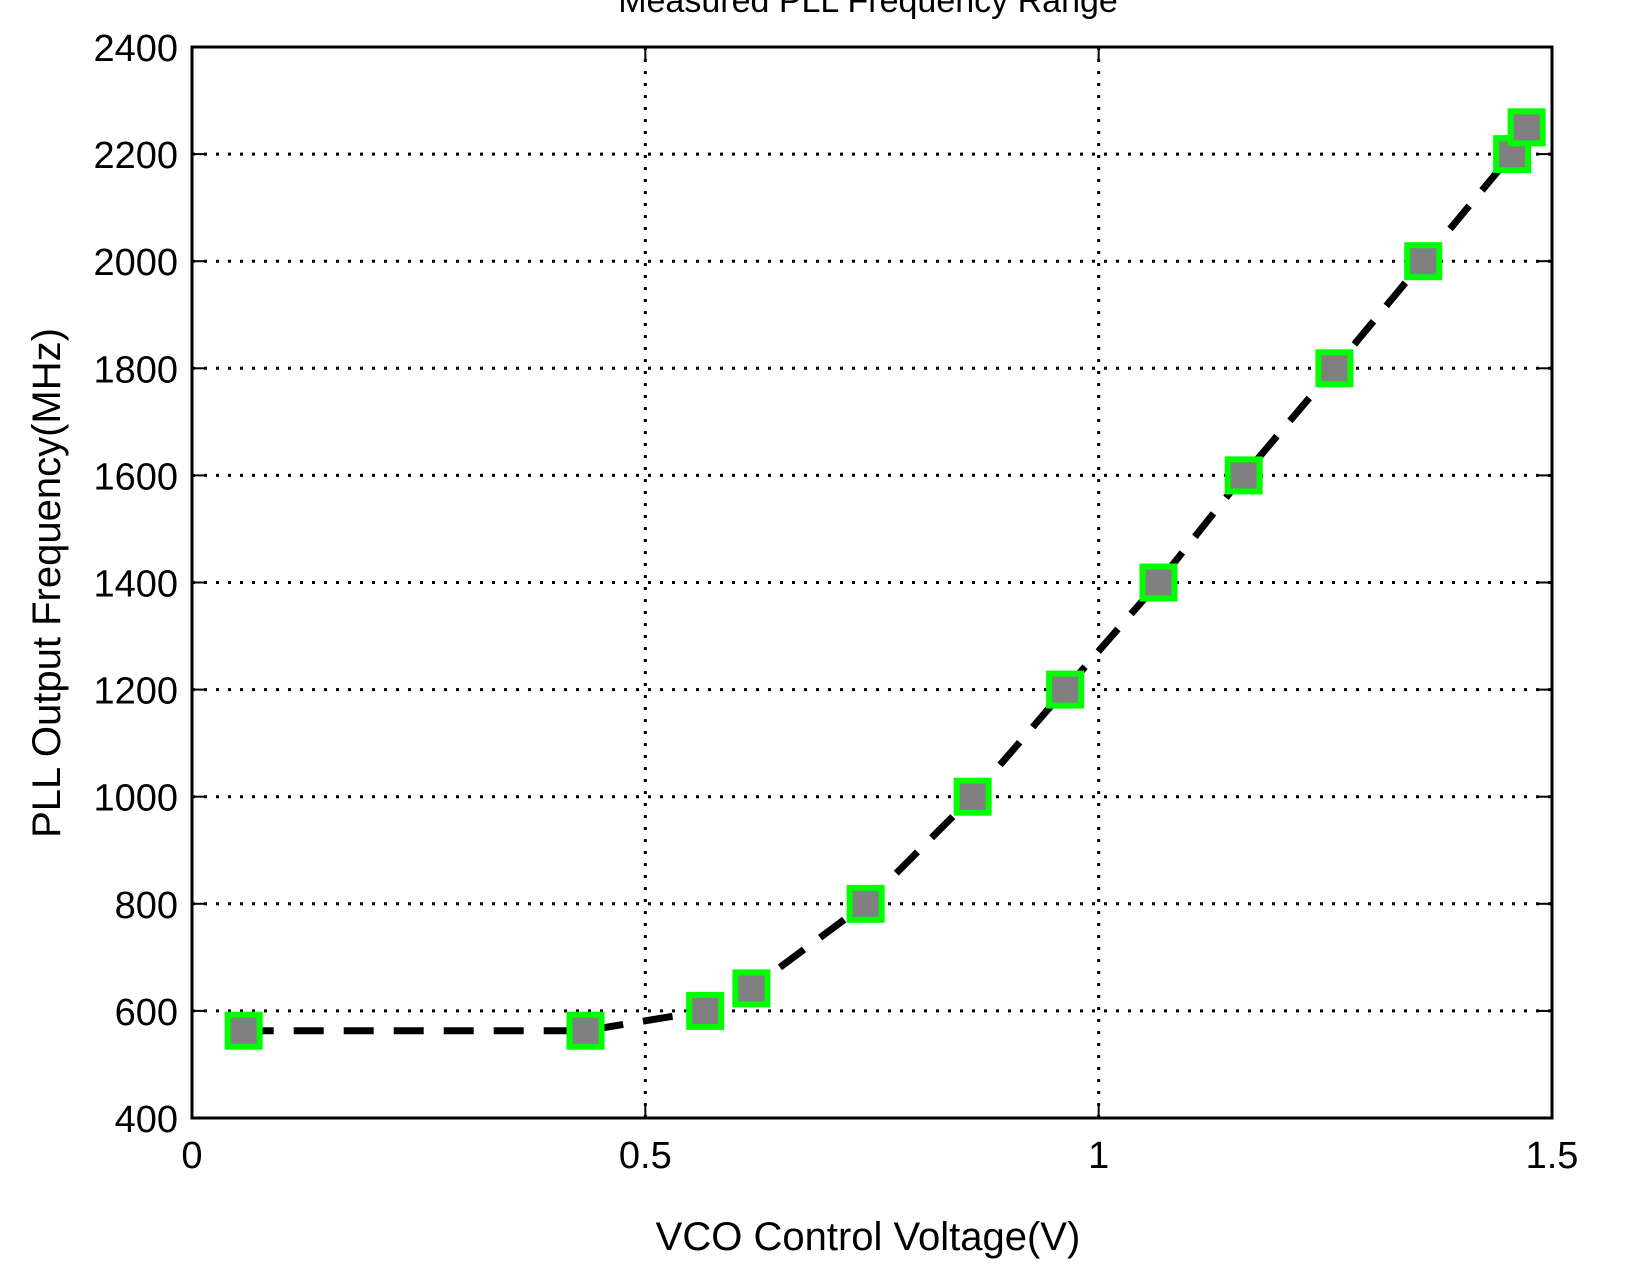 The height and width of the screenshot is (1285, 1627). What do you see at coordinates (868, 10) in the screenshot?
I see `chart-title: Measured PLL Frequency Range` at bounding box center [868, 10].